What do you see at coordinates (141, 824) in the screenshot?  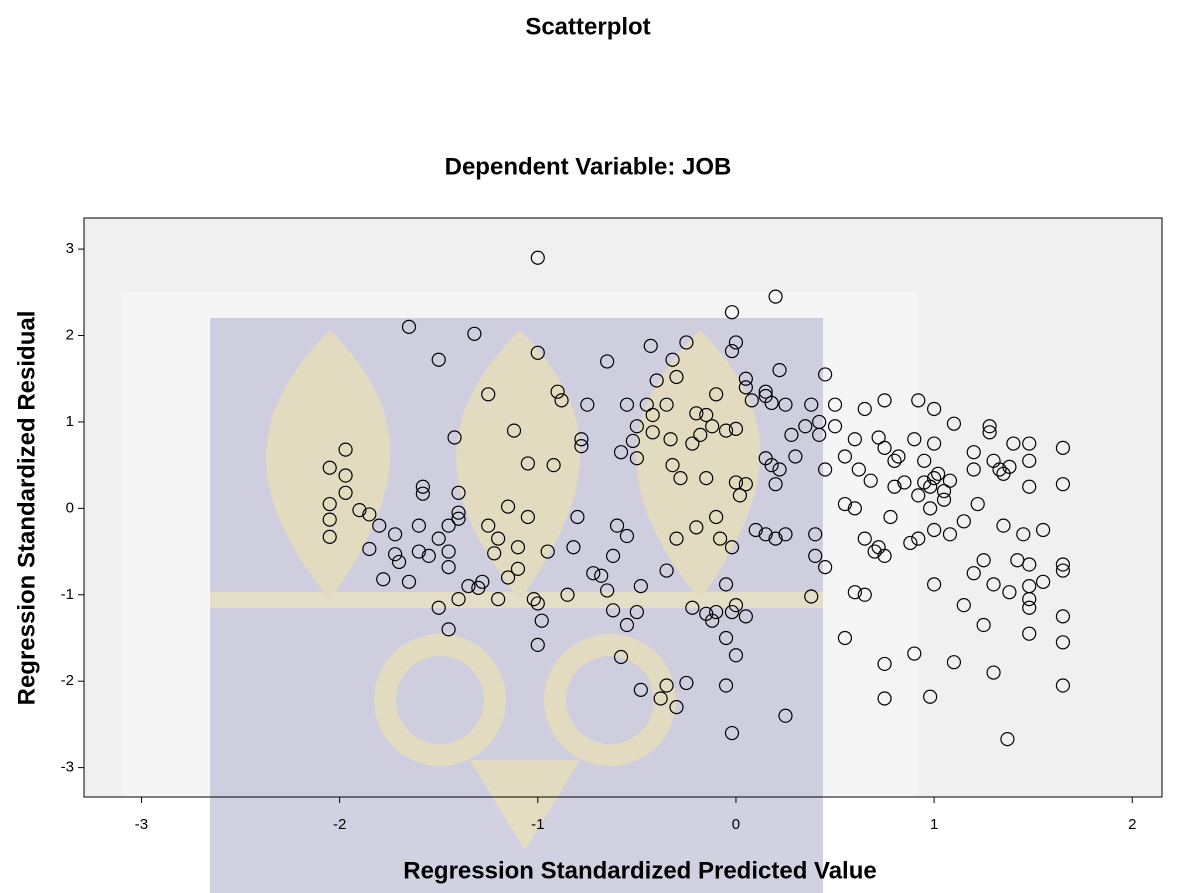 I see `x-tick-label: -3` at bounding box center [141, 824].